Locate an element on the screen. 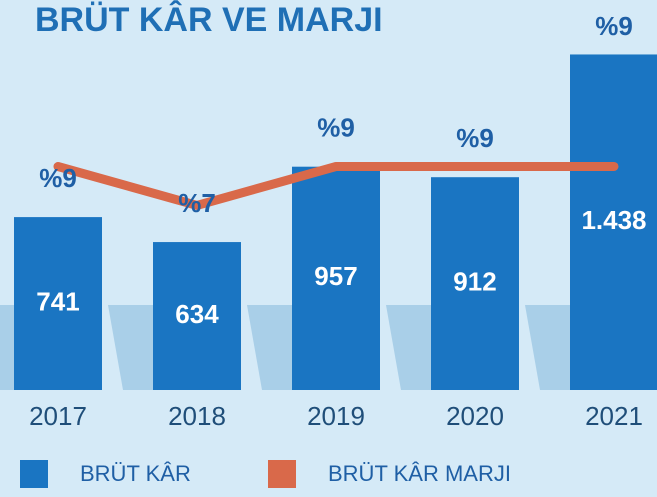 The width and height of the screenshot is (657, 497). legend-label: BRÜT KÂR MARJI is located at coordinates (419, 473).